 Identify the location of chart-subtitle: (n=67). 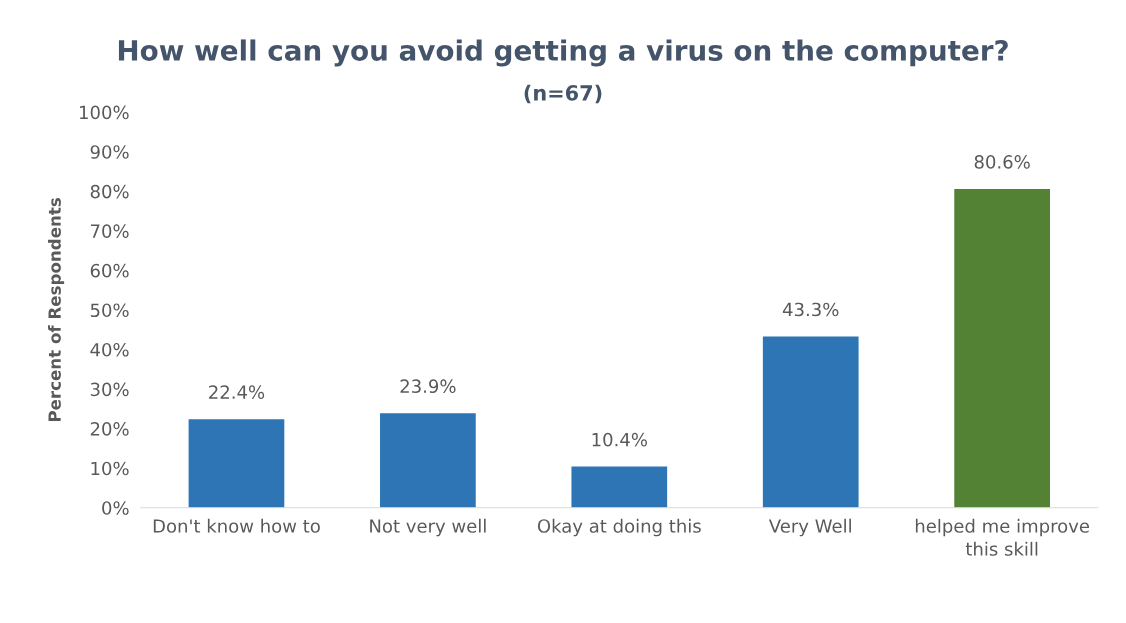
(563, 94).